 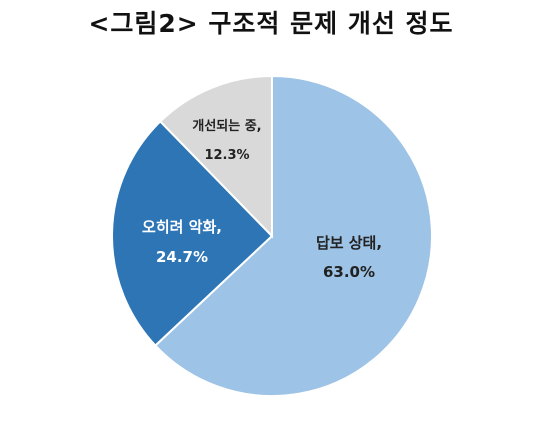 I want to click on chart-title: <그림2> 구조적 문제 개선 정도, so click(x=271, y=23).